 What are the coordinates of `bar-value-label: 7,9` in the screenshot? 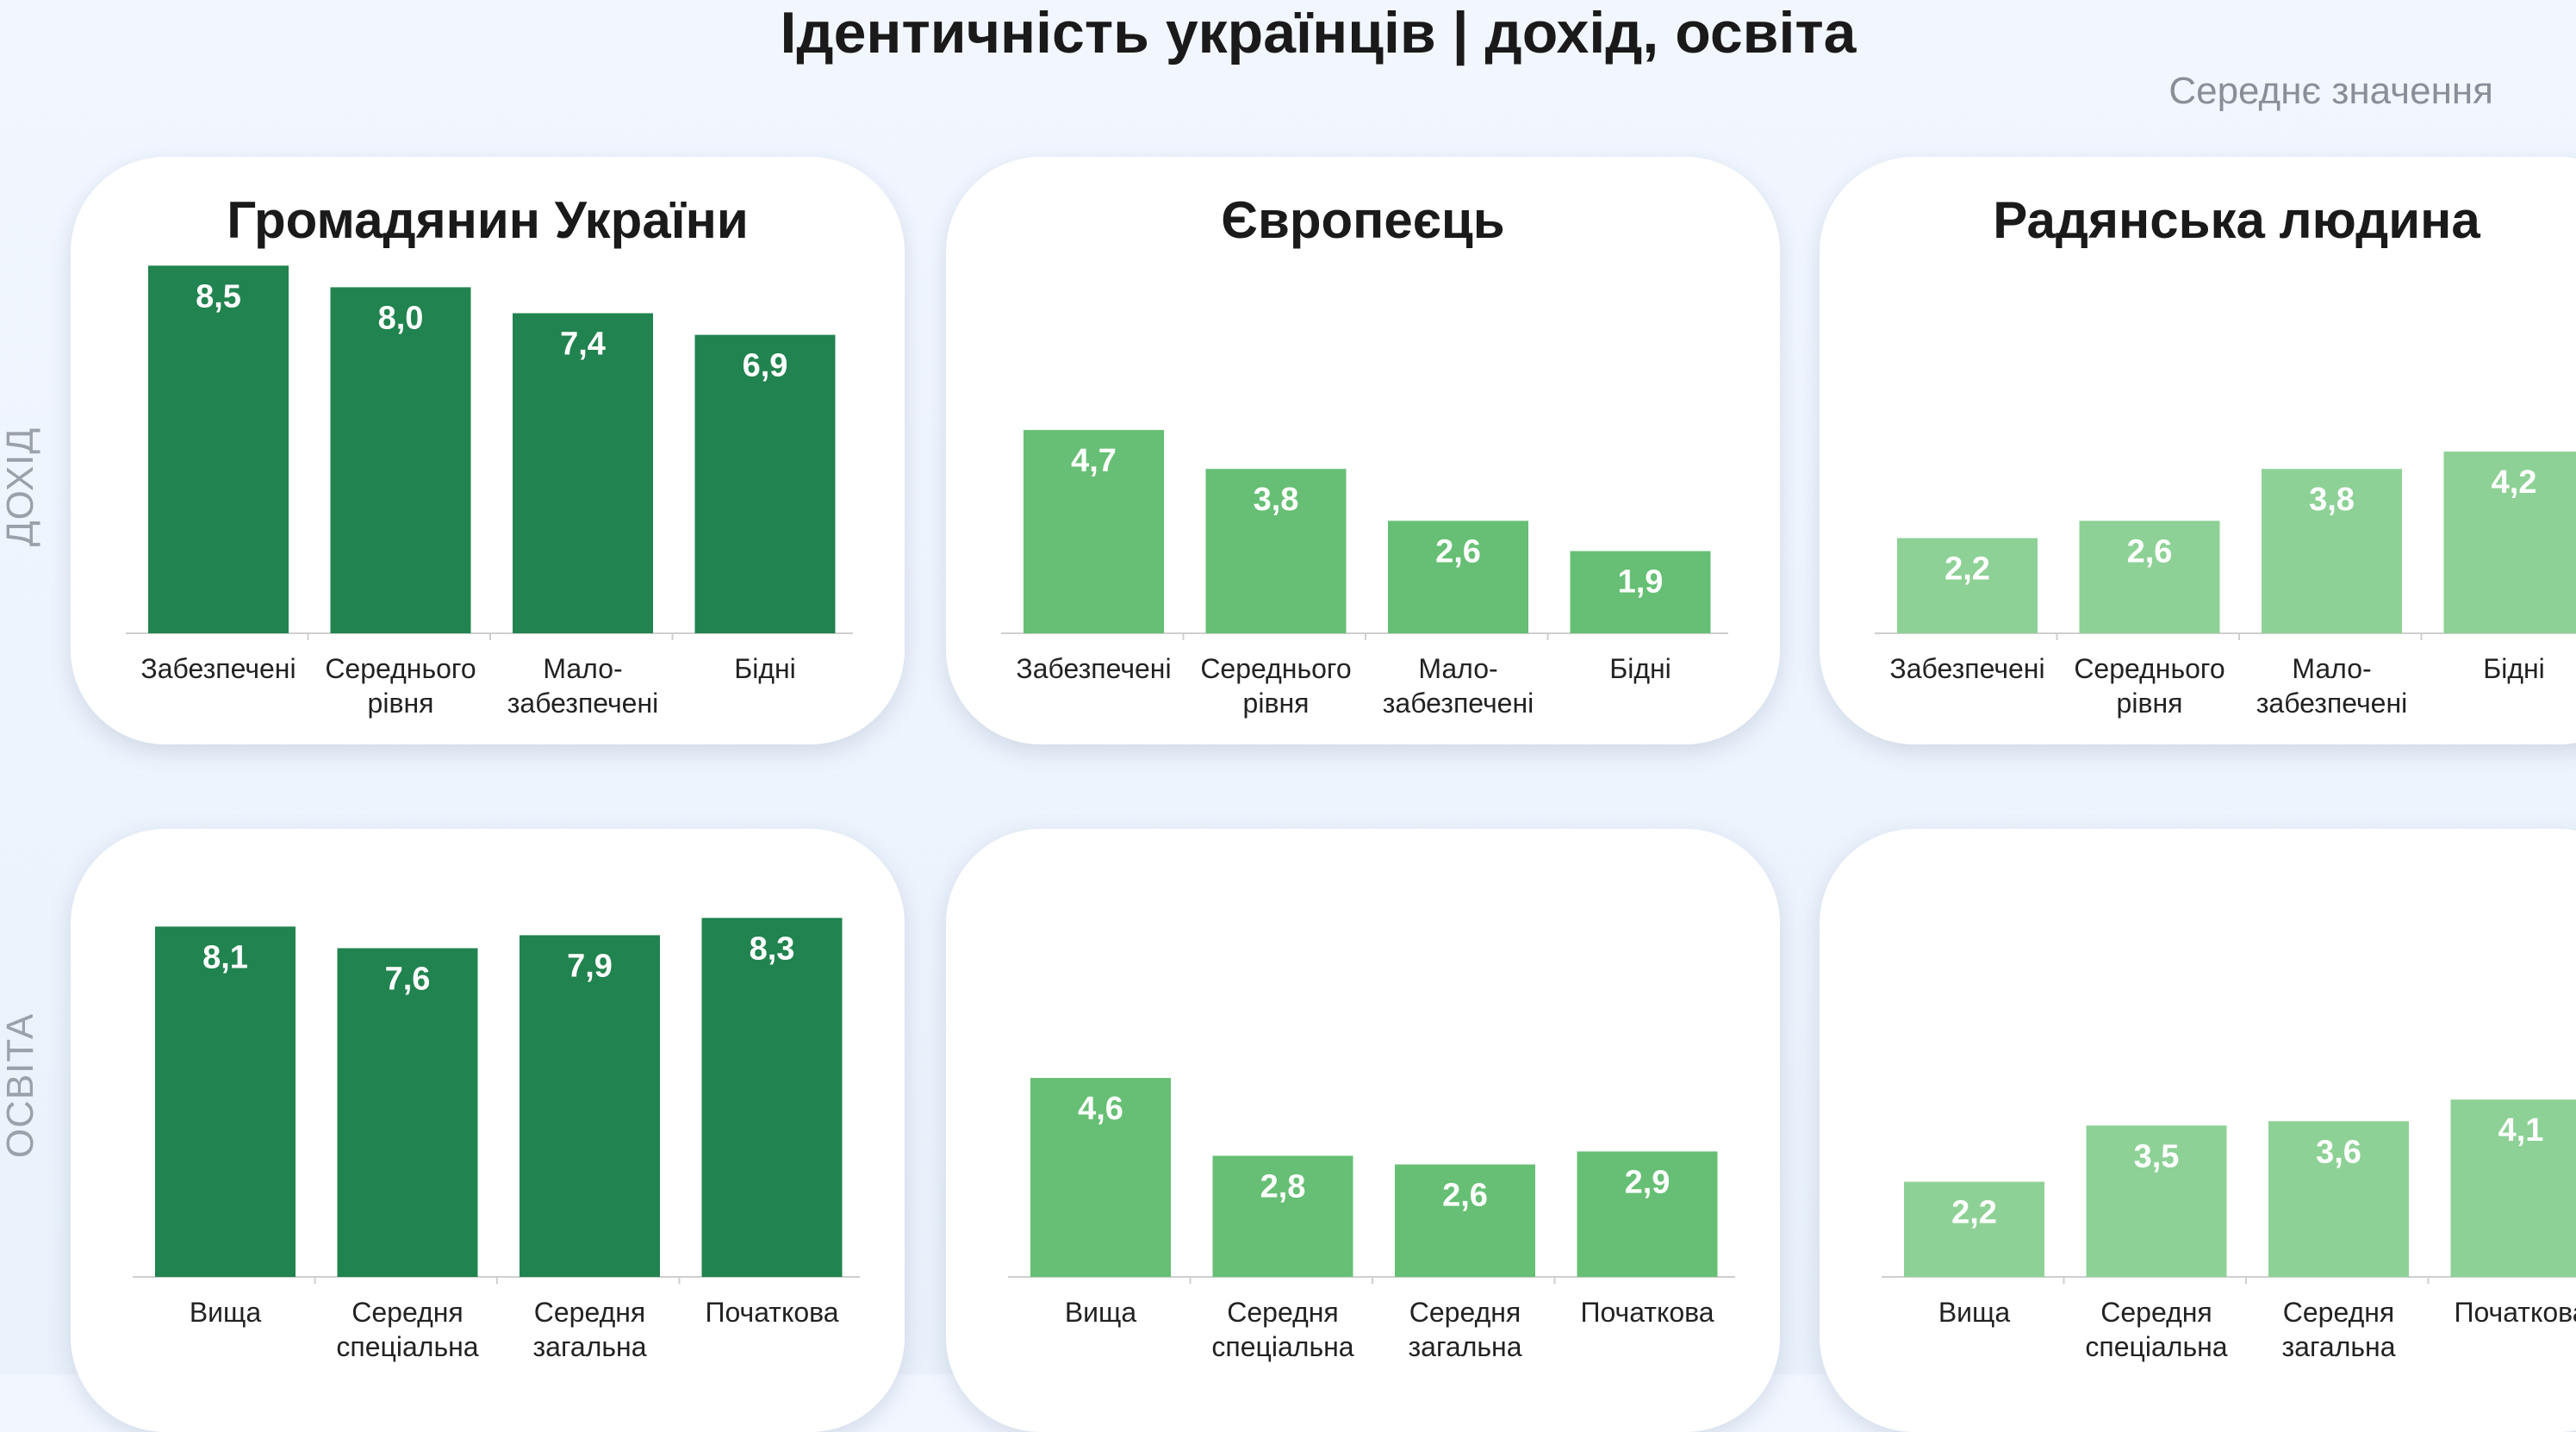 It's located at (590, 966).